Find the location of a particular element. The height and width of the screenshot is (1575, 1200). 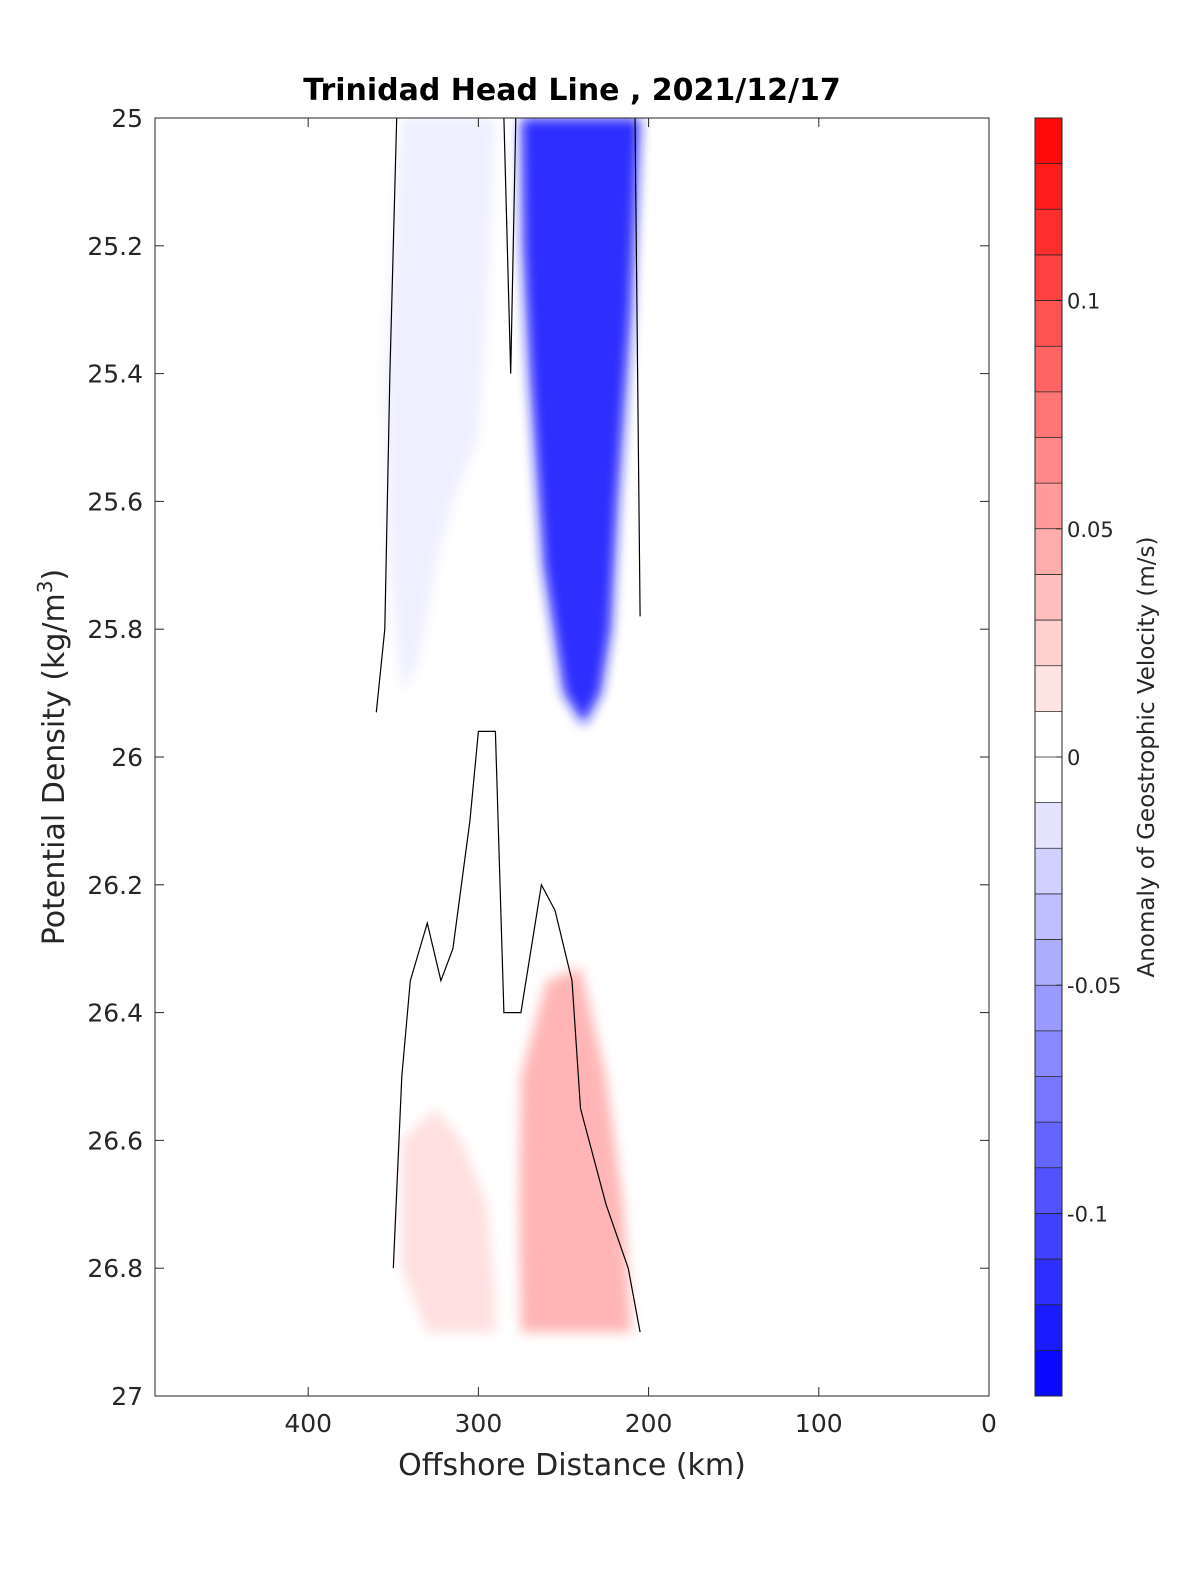

colorbar-tick-label: 0.05 is located at coordinates (1090, 530).